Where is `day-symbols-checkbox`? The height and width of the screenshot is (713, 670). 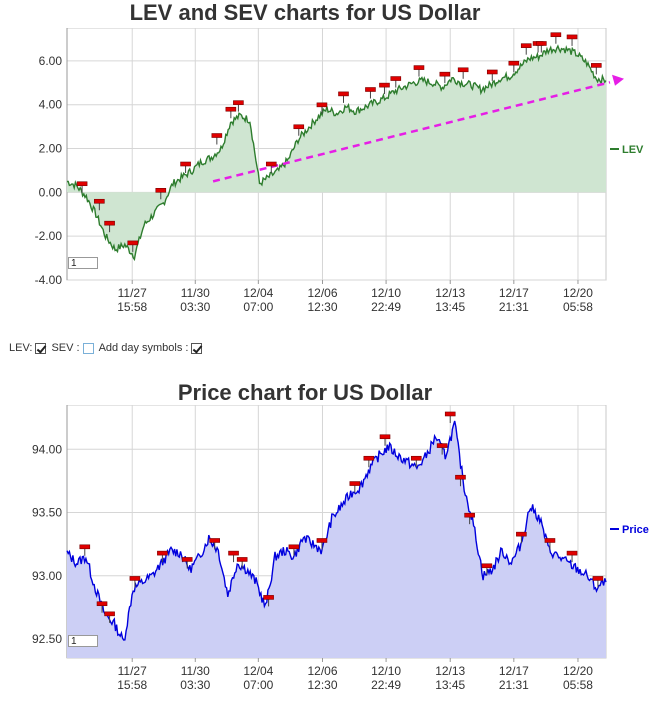 day-symbols-checkbox is located at coordinates (197, 348).